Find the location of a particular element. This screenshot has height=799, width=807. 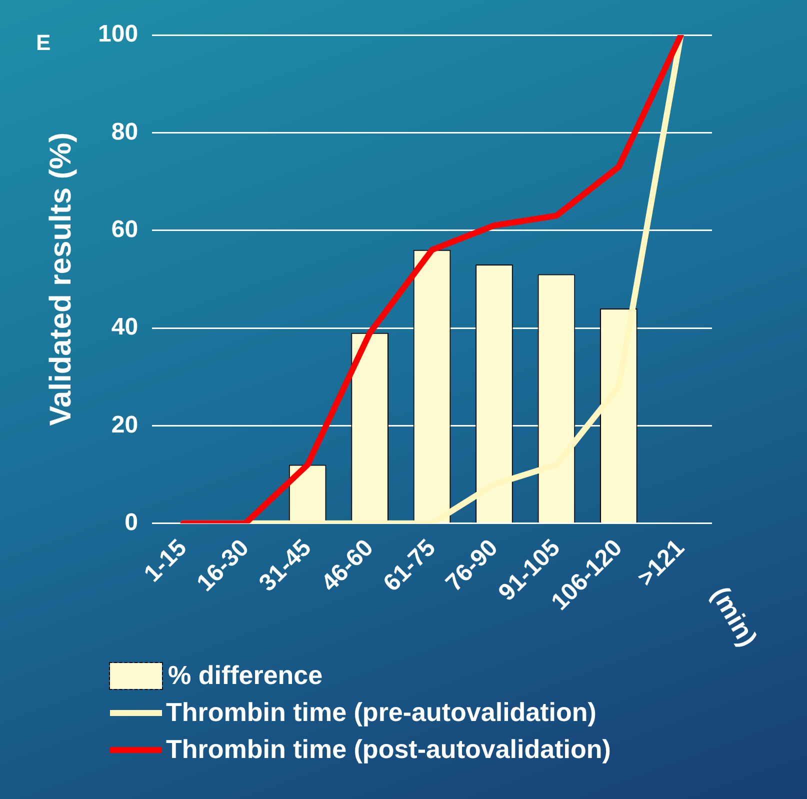

legend-label: Thrombin time (pre-autovalidation) is located at coordinates (381, 712).